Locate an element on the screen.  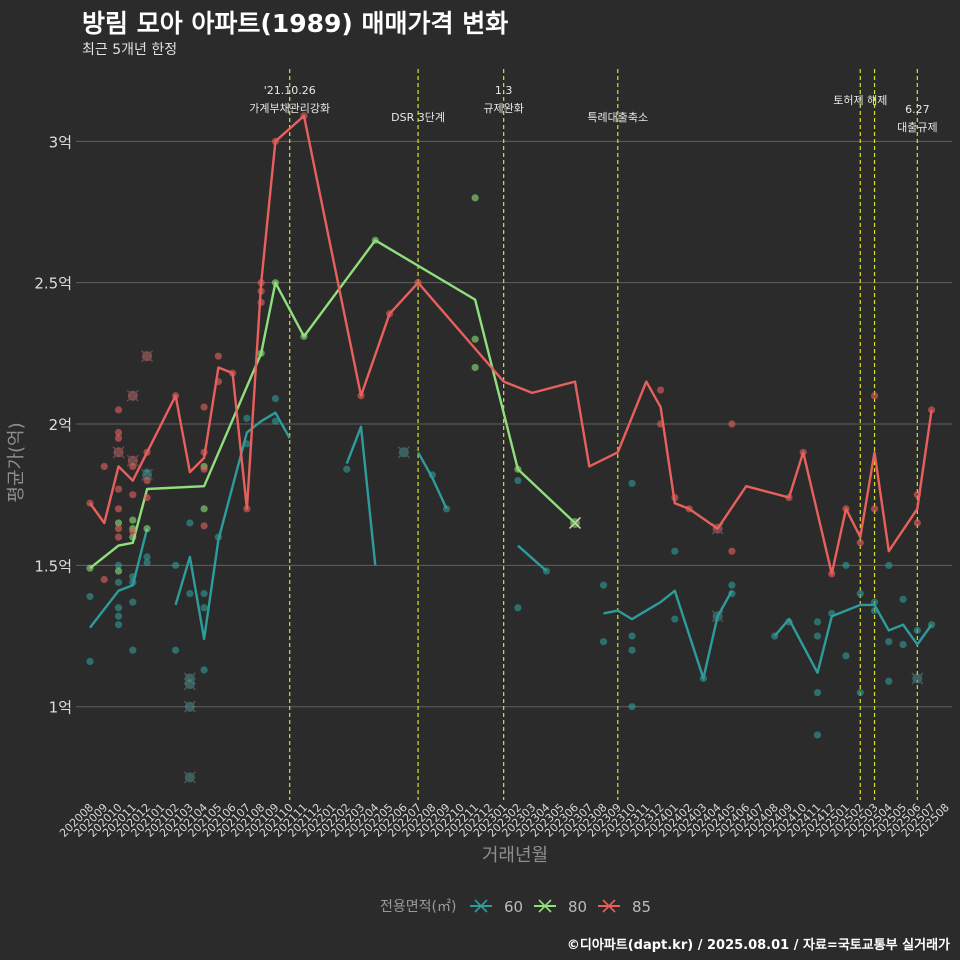
event-label: 특례대출축소 is located at coordinates (617, 117).